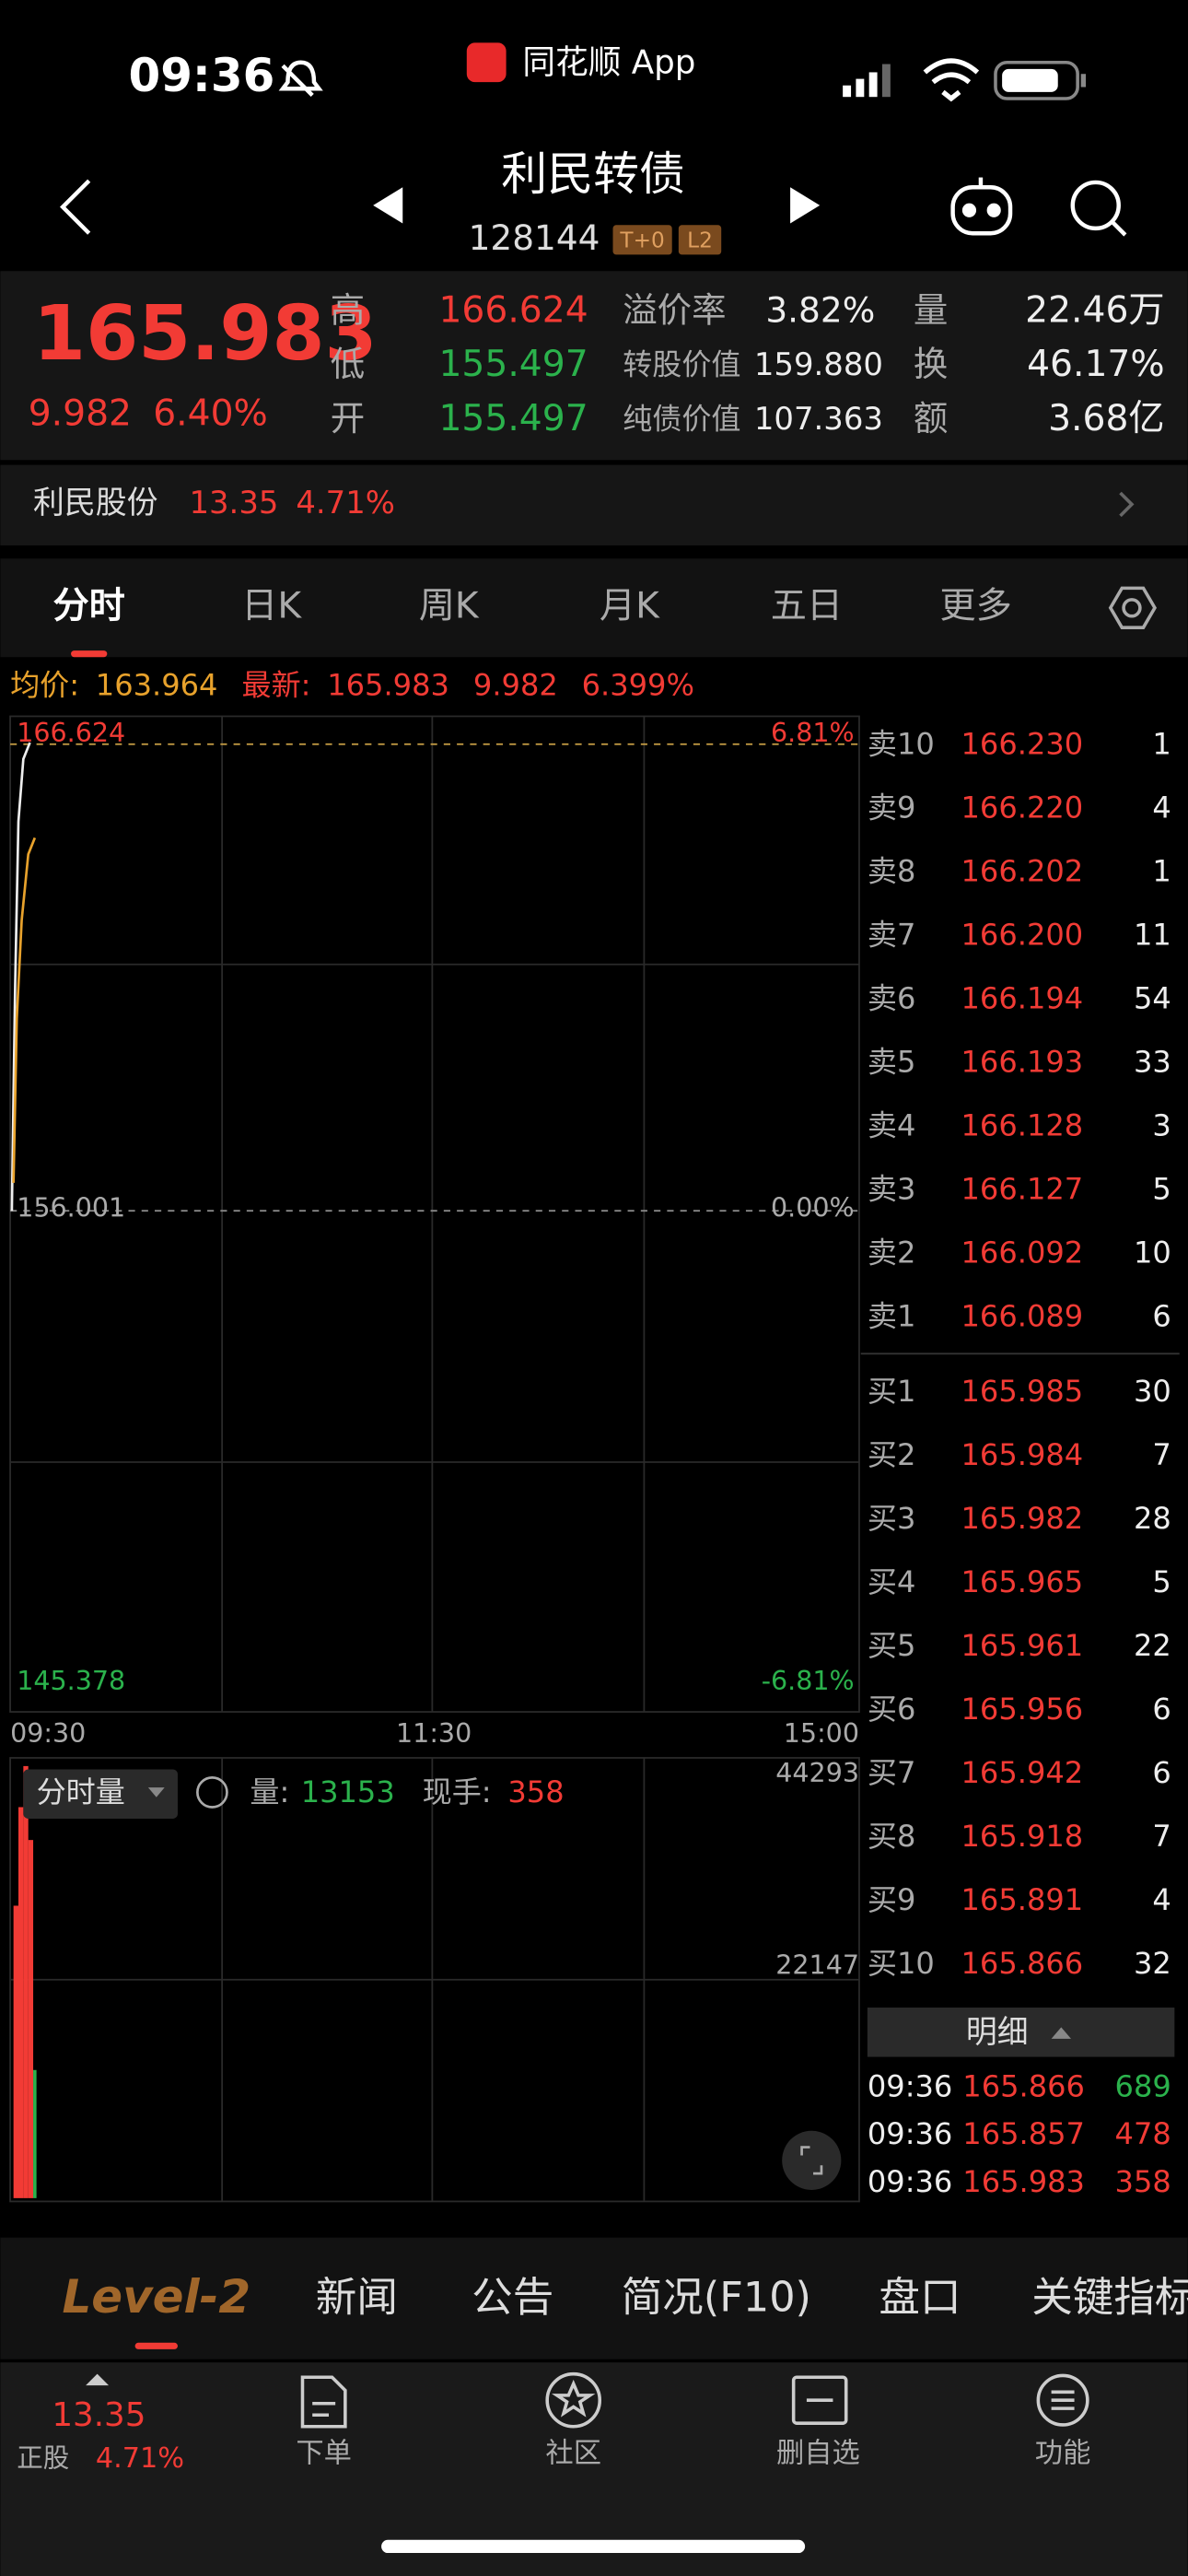  I want to click on book-price: 165.942, so click(1022, 1772).